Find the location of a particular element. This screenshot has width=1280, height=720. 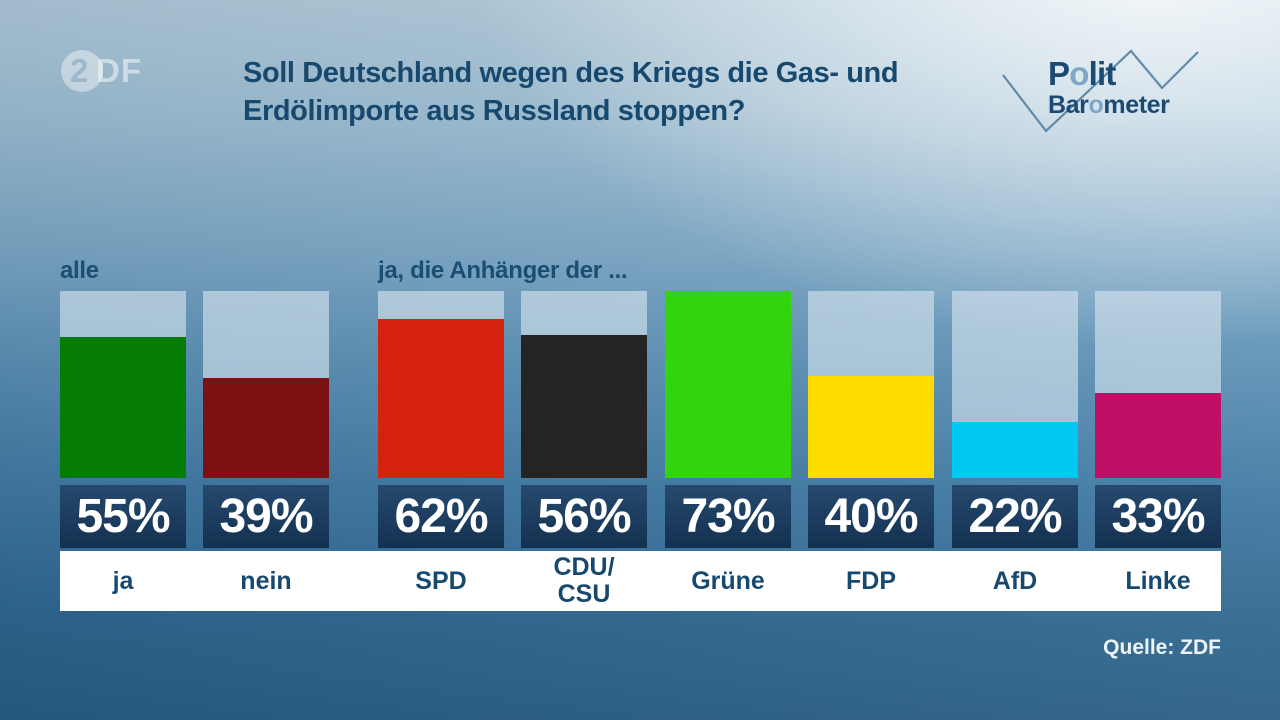

polit-o: o is located at coordinates (1079, 73).